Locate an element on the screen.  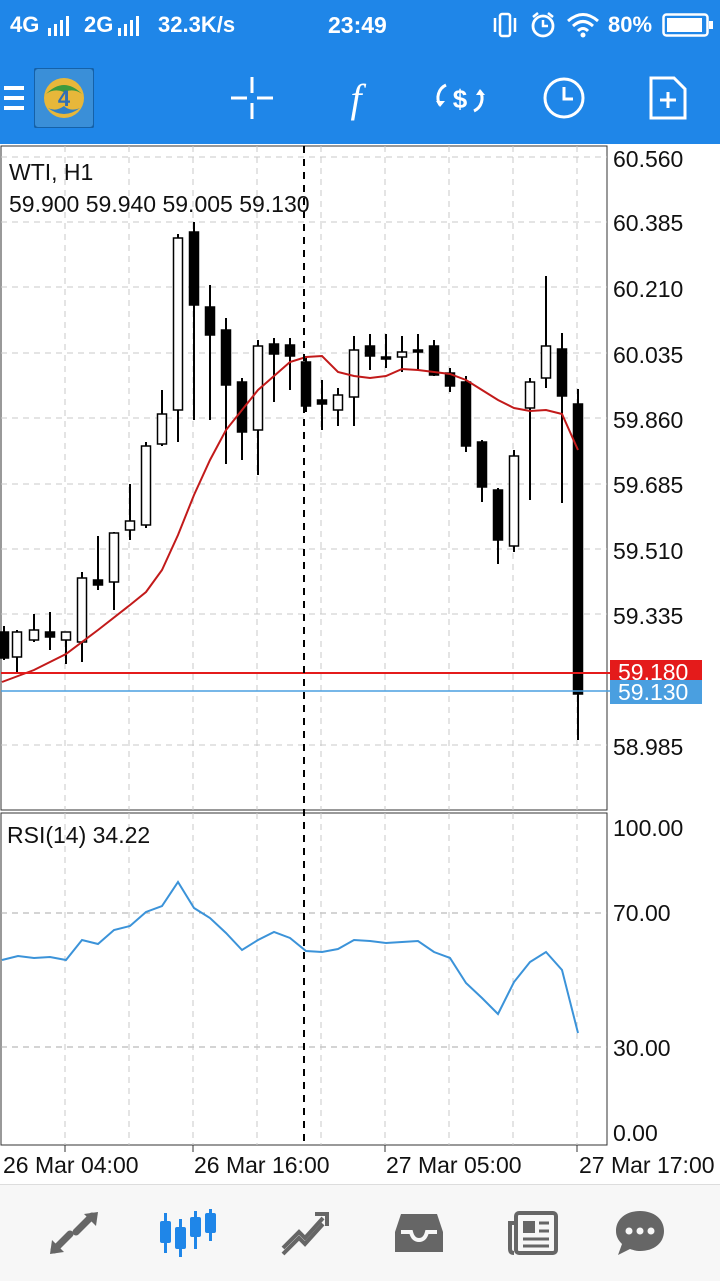
new-order-button is located at coordinates (668, 98).